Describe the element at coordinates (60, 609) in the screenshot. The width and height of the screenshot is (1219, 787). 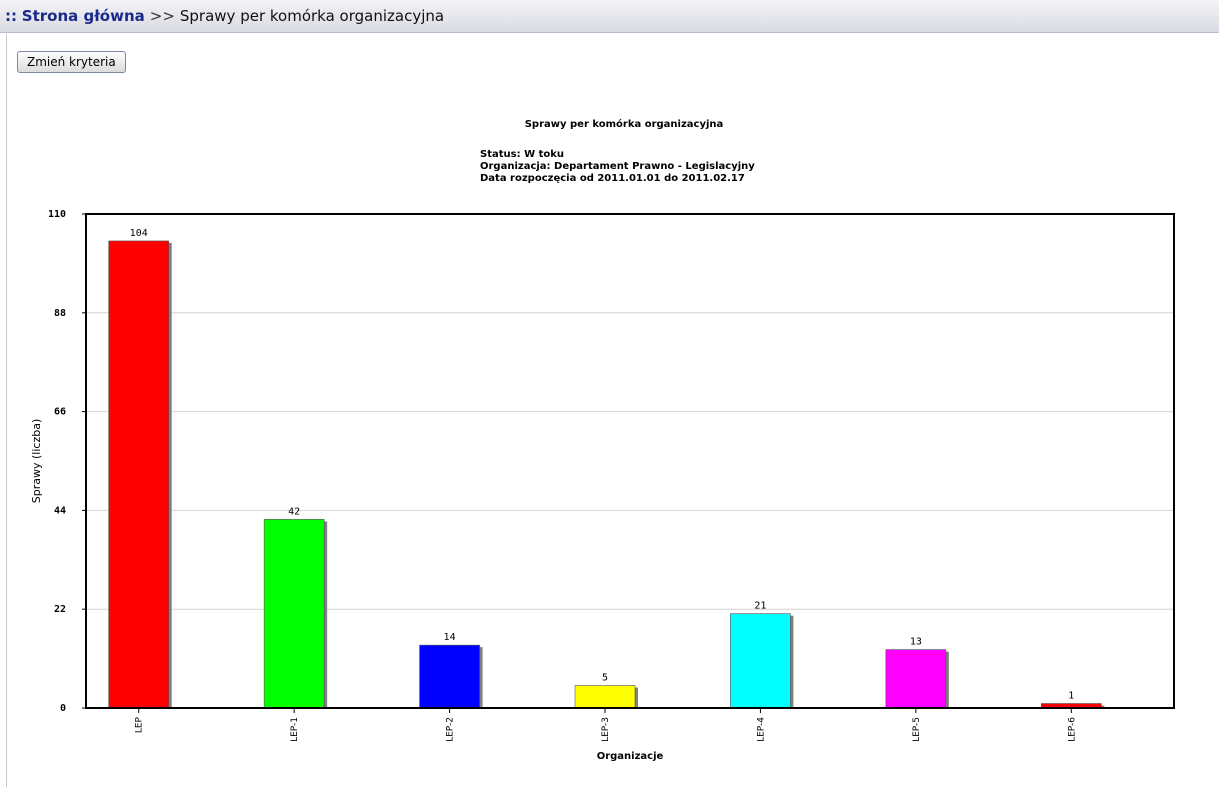
I see `y-tick-label: 22` at that location.